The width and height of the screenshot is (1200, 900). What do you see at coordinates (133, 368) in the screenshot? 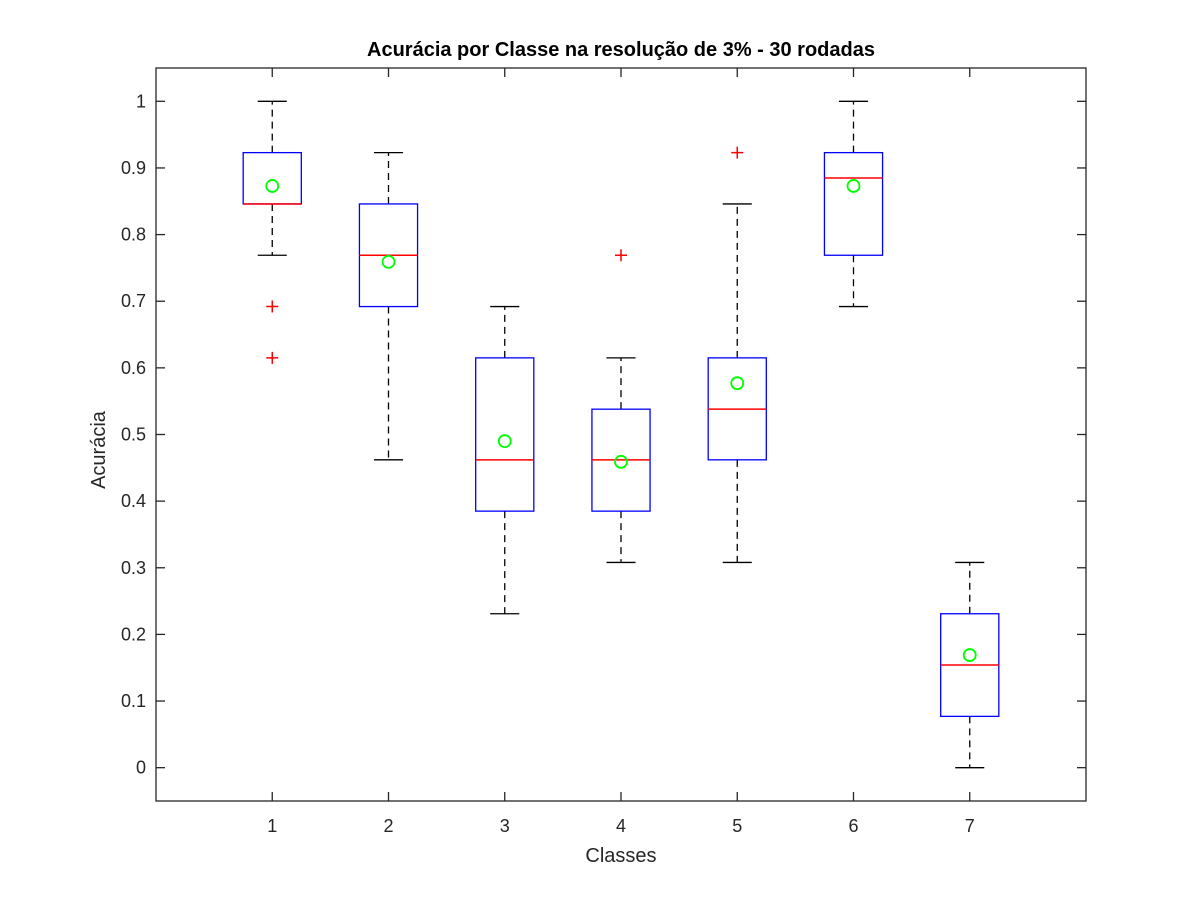
I see `y-tick-label: 0.6` at bounding box center [133, 368].